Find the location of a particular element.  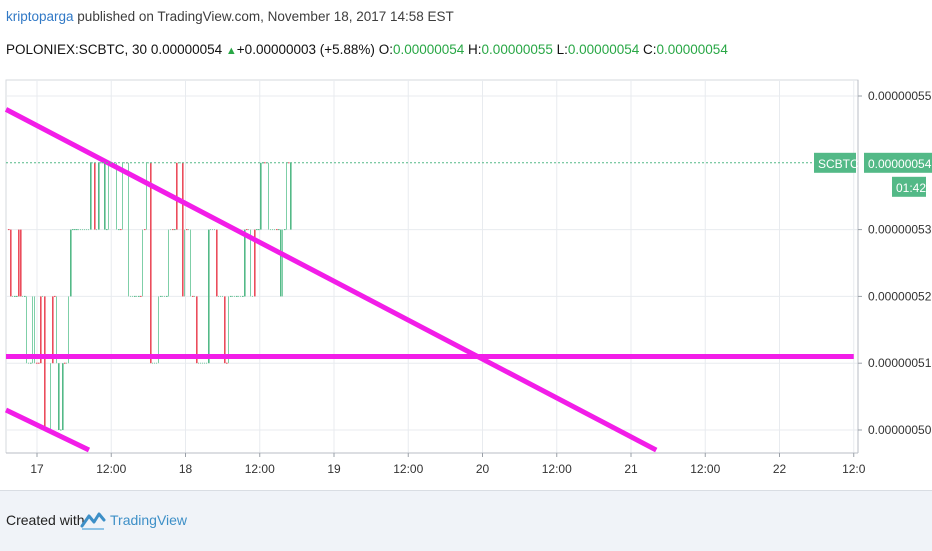

open-label: O: is located at coordinates (385, 49).